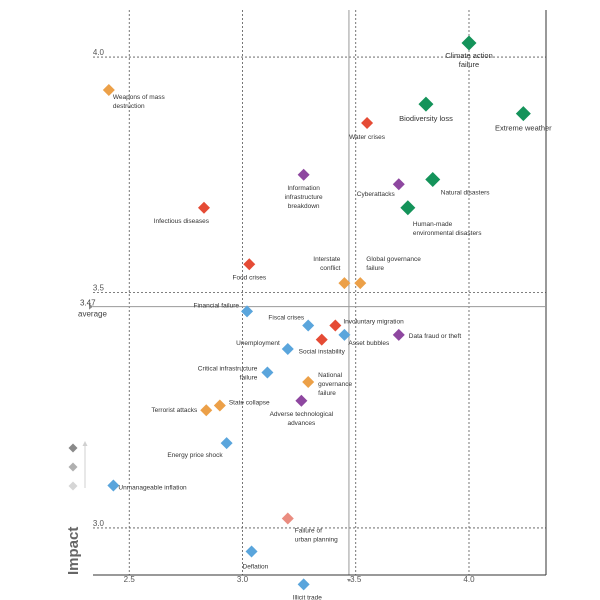 The height and width of the screenshot is (600, 600). I want to click on data-point-label: Unmanageable inflation, so click(152, 488).